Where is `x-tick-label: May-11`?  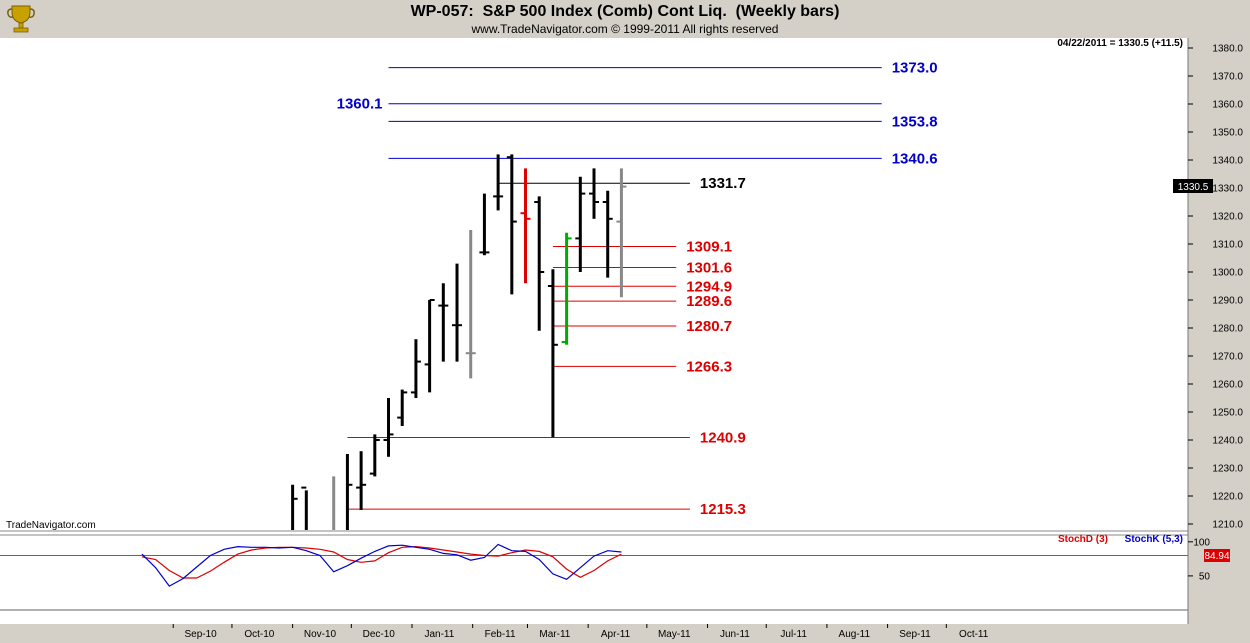
x-tick-label: May-11 is located at coordinates (674, 634).